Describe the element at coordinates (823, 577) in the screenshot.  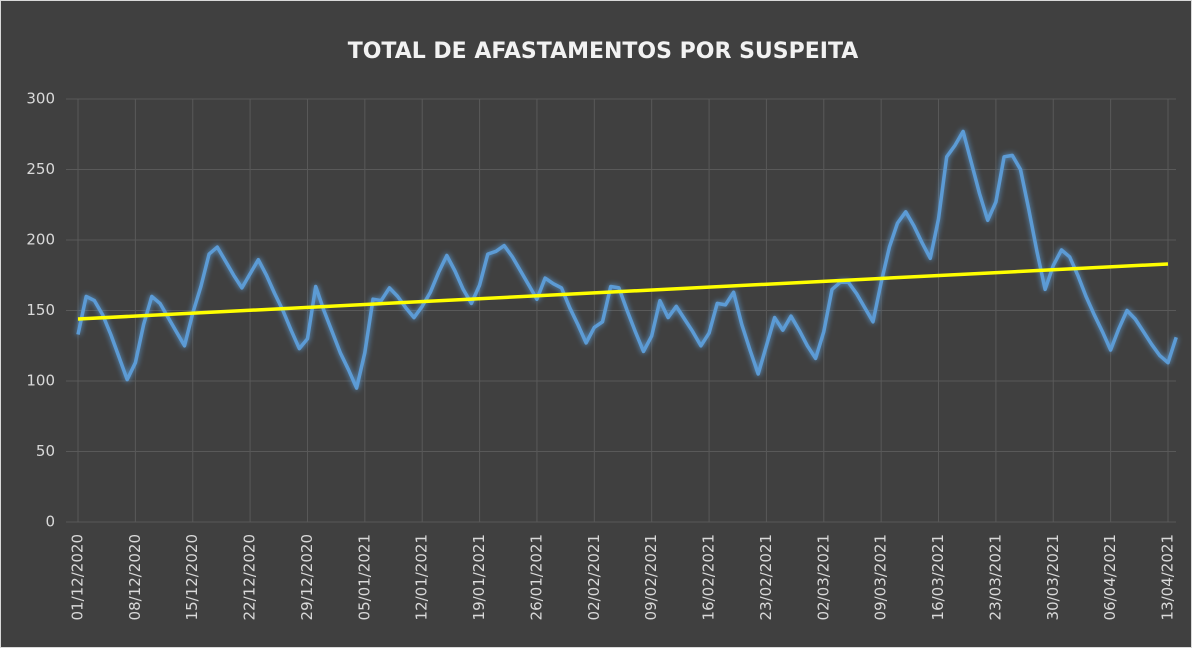
I see `x-tick-label: 02/03/2021` at that location.